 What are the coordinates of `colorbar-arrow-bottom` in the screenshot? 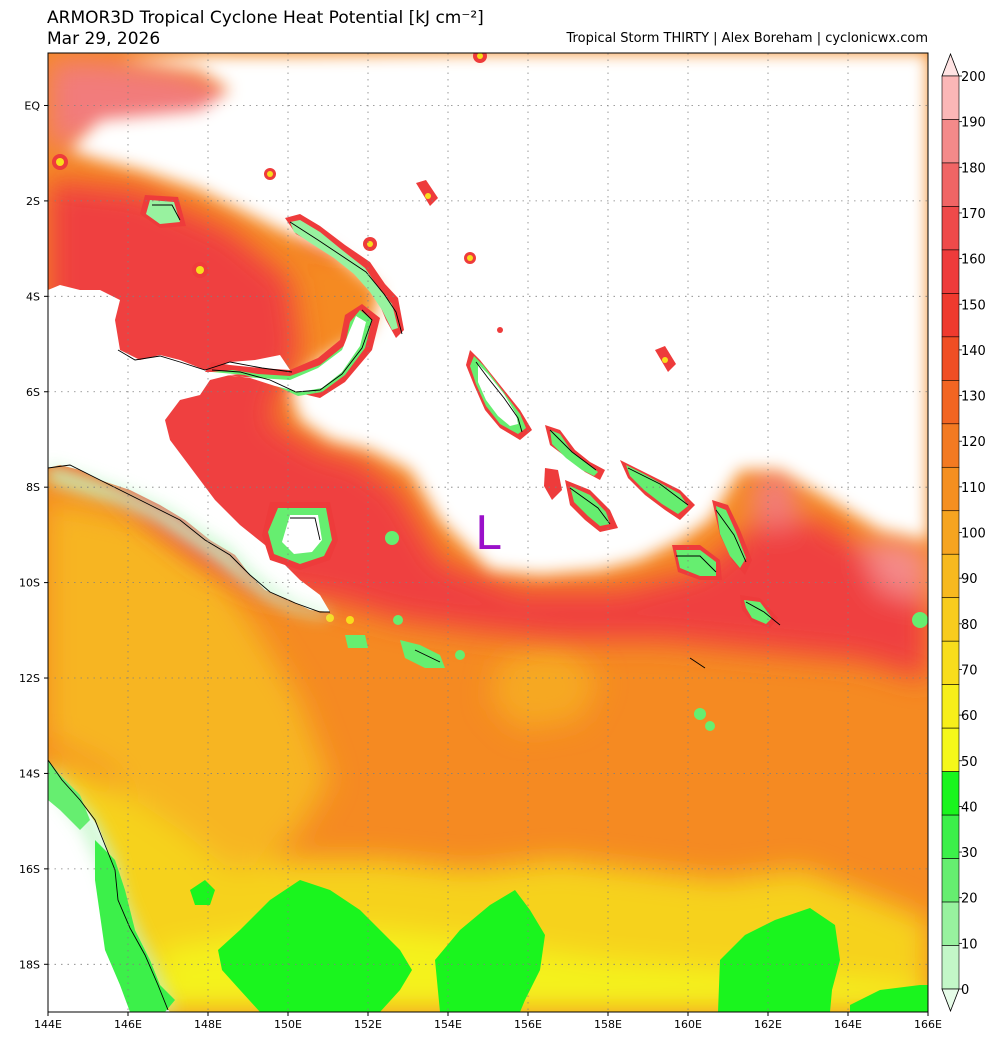 It's located at (950, 1000).